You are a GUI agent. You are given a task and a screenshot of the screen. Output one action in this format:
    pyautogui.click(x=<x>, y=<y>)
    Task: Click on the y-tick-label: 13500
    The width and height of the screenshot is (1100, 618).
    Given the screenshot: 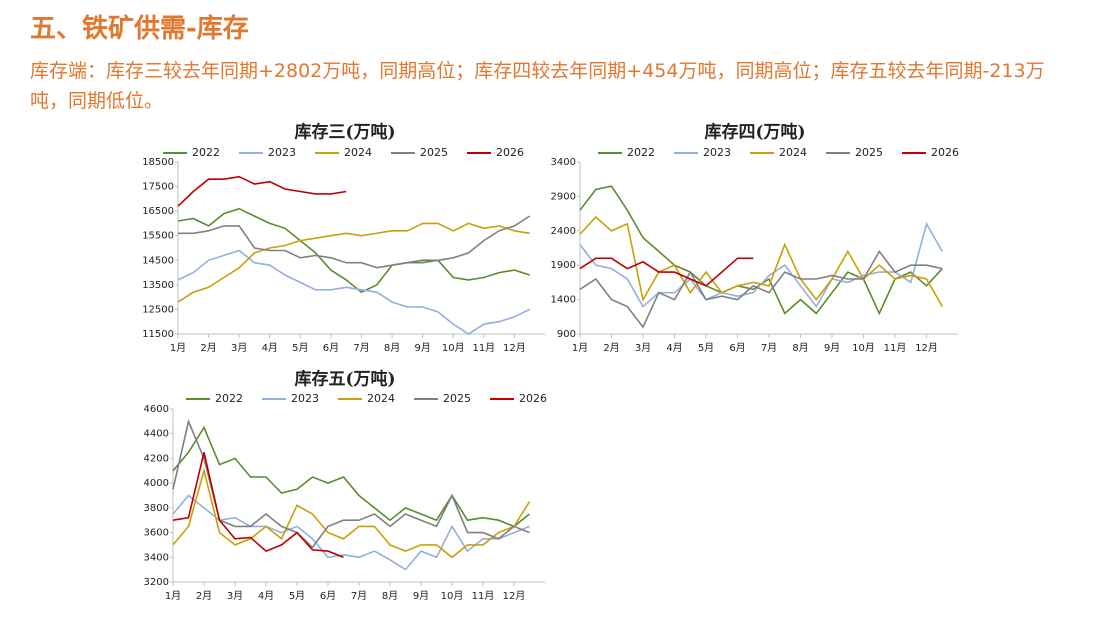 What is the action you would take?
    pyautogui.click(x=158, y=285)
    